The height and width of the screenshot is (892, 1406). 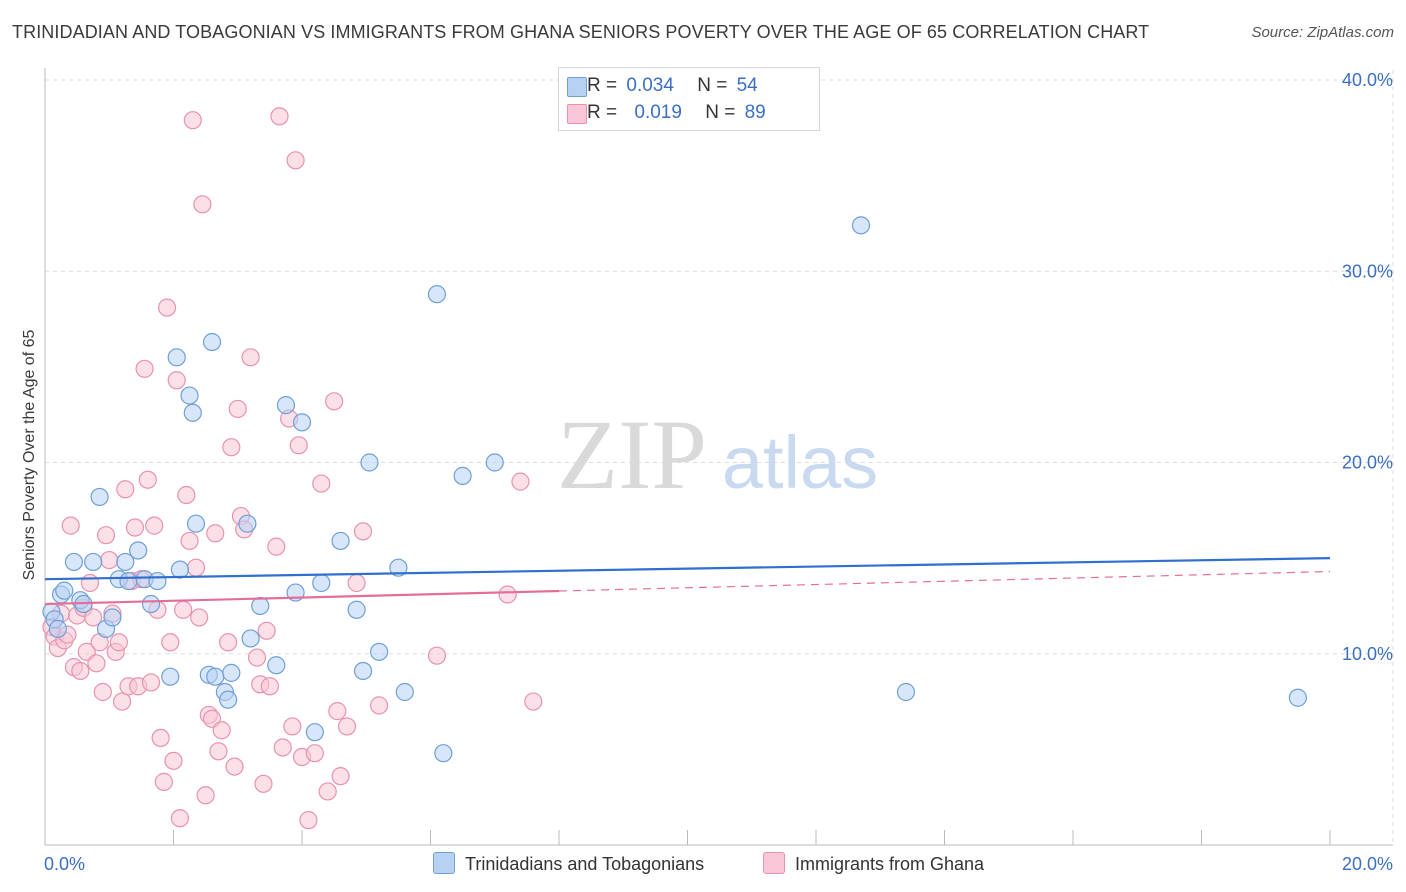 I want to click on y-tick-label: 10.0%, so click(x=1367, y=654).